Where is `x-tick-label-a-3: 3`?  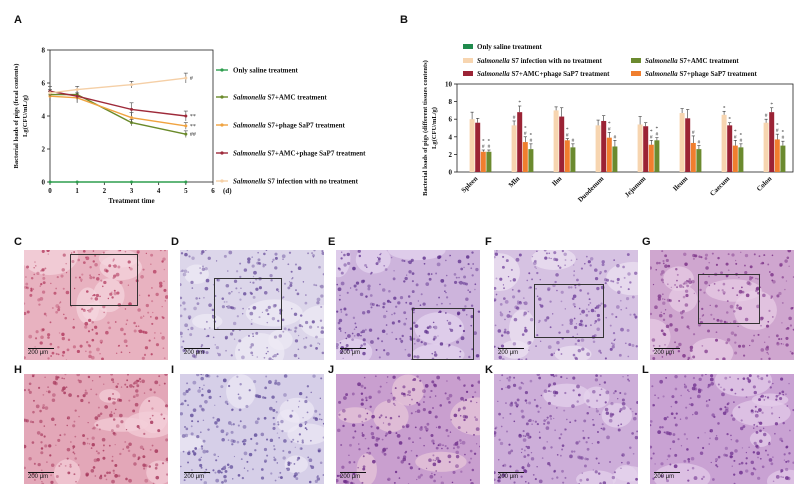
x-tick-label-a-3: 3 is located at coordinates (132, 191).